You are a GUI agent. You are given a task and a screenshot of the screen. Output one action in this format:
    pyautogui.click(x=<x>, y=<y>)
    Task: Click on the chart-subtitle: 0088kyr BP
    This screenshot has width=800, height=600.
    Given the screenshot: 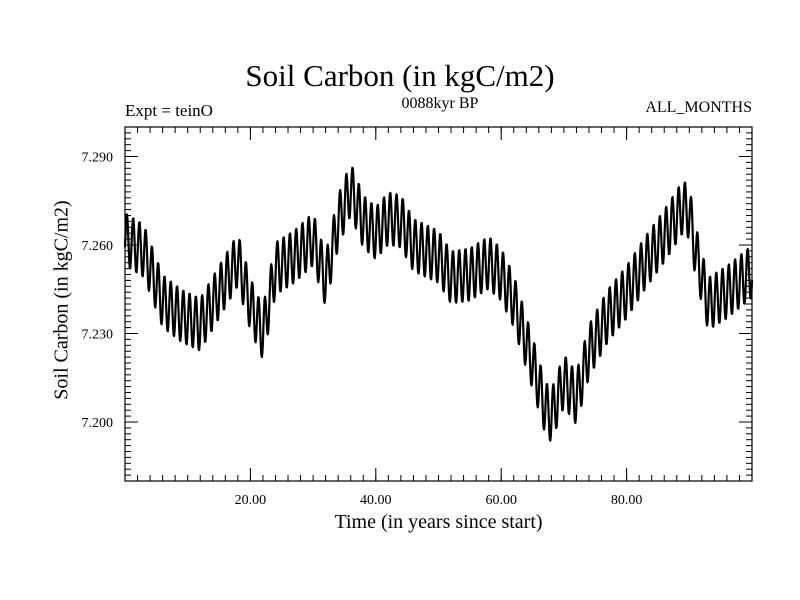 What is the action you would take?
    pyautogui.click(x=440, y=103)
    